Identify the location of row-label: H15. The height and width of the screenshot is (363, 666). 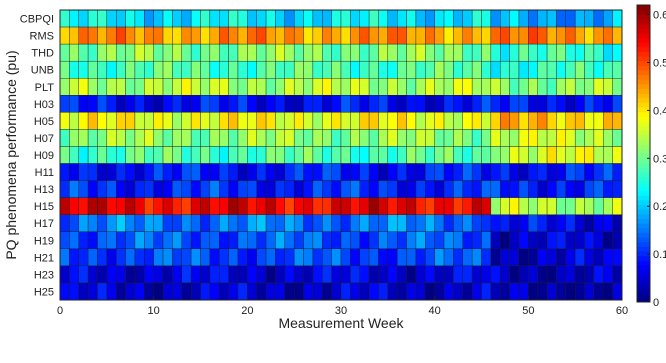
(44, 207).